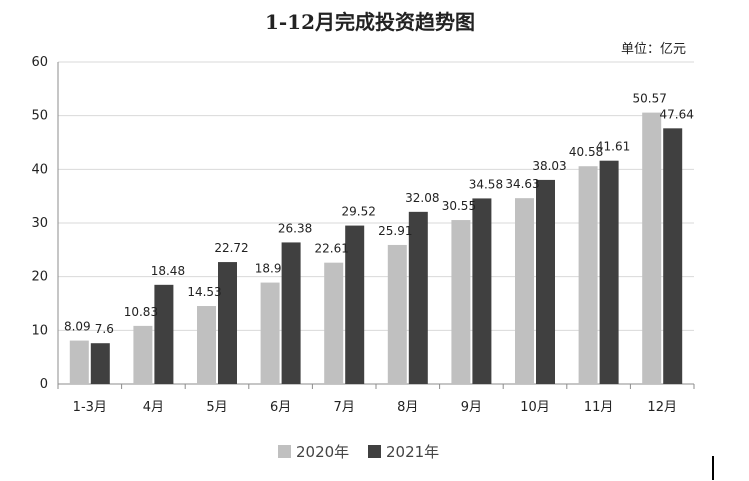  I want to click on legend-label: 2020年, so click(322, 452).